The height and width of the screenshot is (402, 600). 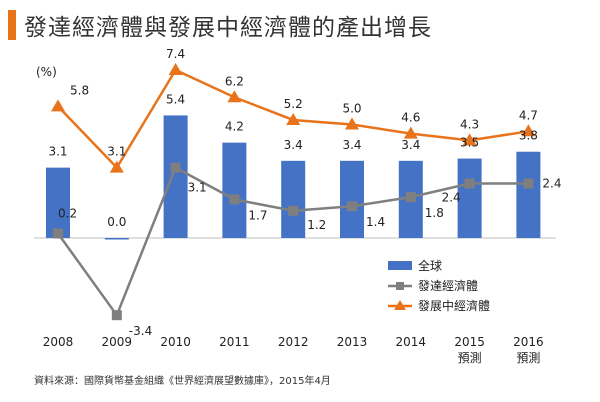 What do you see at coordinates (140, 331) in the screenshot?
I see `label-advanced-2009: -3.4` at bounding box center [140, 331].